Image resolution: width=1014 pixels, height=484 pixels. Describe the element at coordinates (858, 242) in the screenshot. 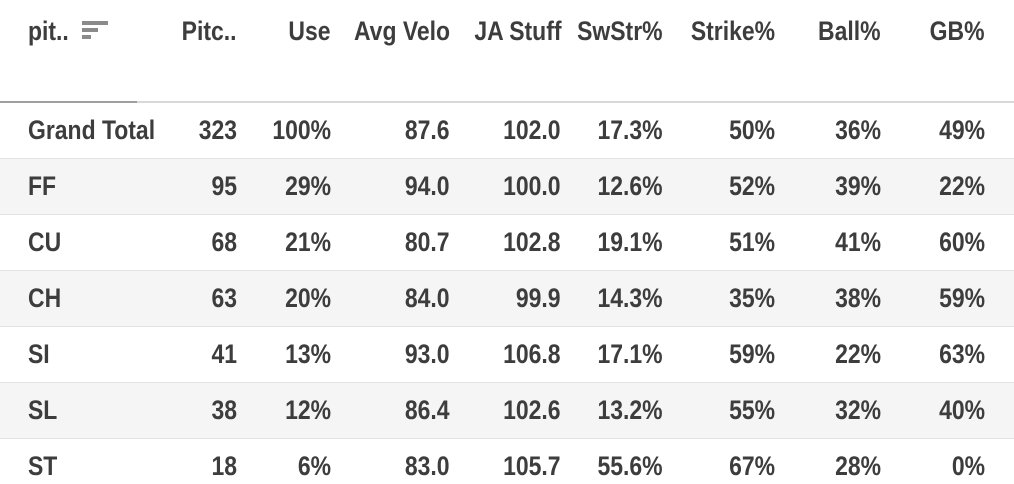

I see `cell-text: 41%` at that location.